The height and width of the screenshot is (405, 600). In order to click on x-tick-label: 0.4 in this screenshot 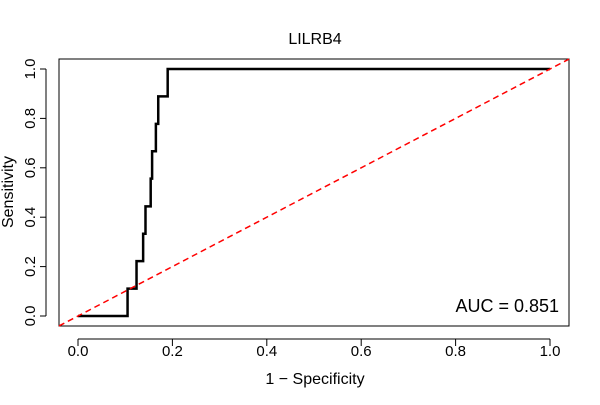, I will do `click(266, 351)`.